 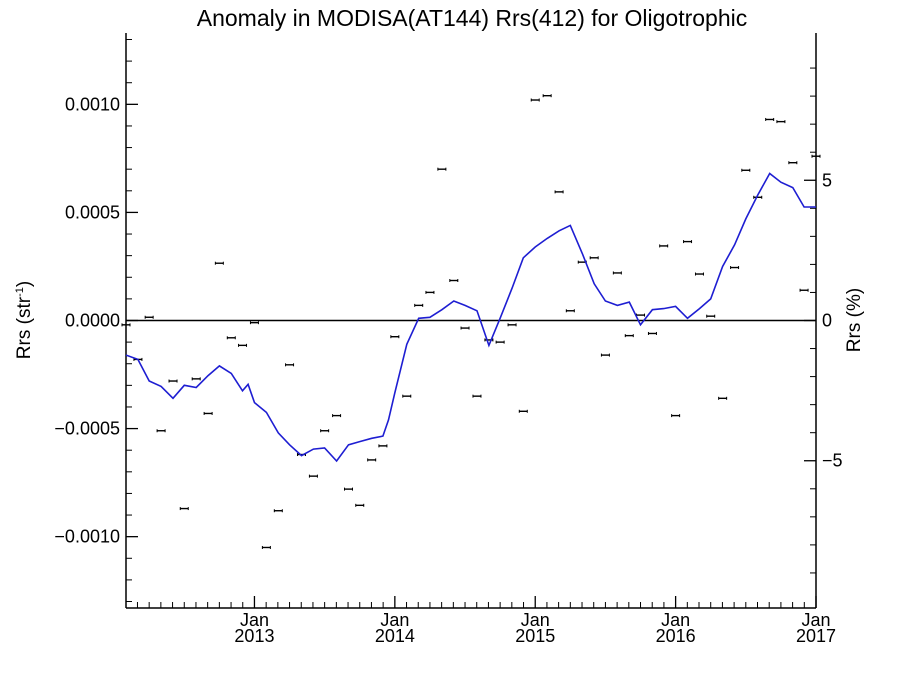 What do you see at coordinates (816, 636) in the screenshot?
I see `x-tick-year-label: 2017` at bounding box center [816, 636].